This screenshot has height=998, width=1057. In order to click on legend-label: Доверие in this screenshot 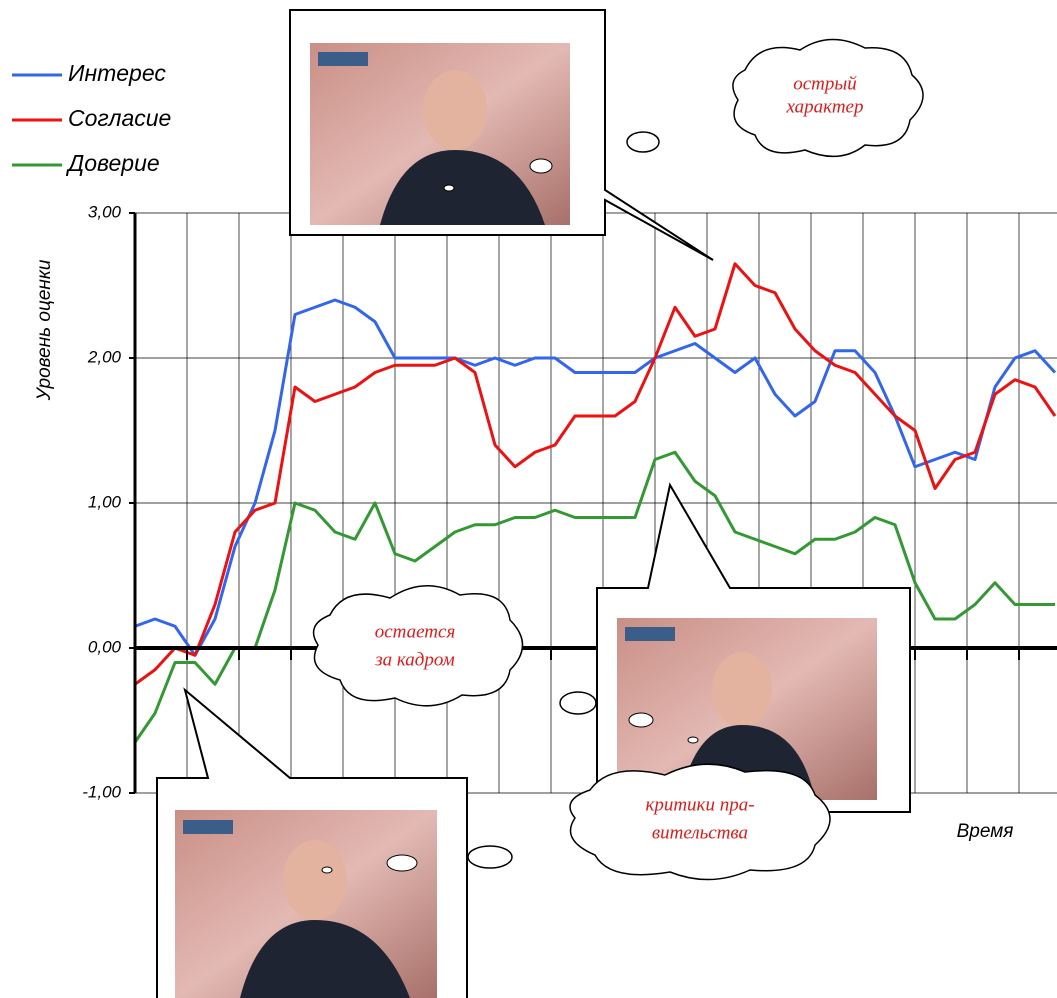, I will do `click(112, 163)`.